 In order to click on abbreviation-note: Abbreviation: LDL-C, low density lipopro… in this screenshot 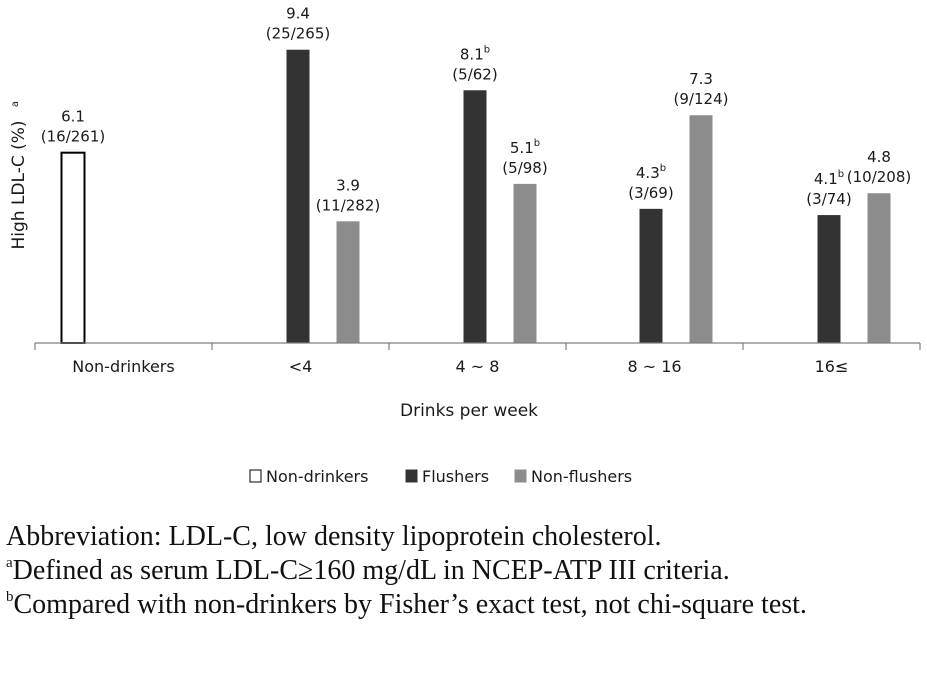, I will do `click(464, 537)`.